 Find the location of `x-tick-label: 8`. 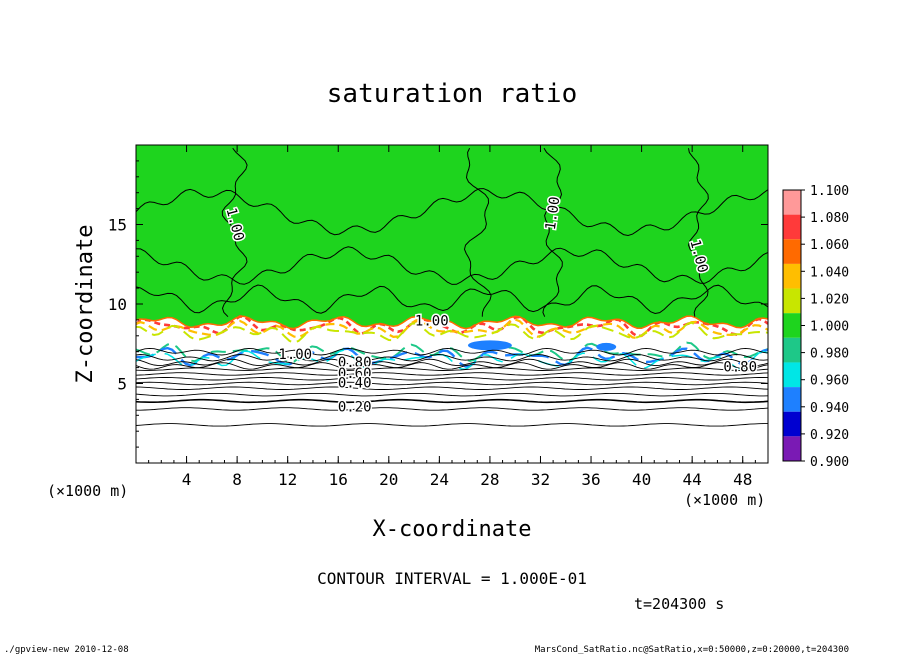

x-tick-label: 8 is located at coordinates (237, 479).